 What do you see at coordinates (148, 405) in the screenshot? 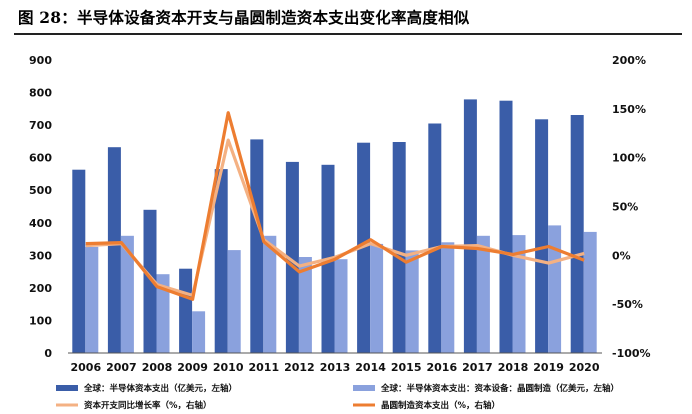
I see `legend-label-2: 资本开支同比增长率（%，右轴）` at bounding box center [148, 405].